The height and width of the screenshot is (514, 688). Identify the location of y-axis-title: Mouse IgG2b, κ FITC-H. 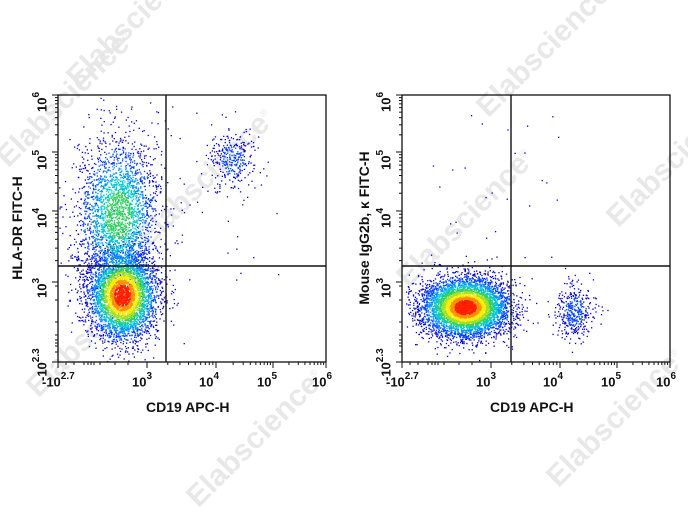
(364, 228).